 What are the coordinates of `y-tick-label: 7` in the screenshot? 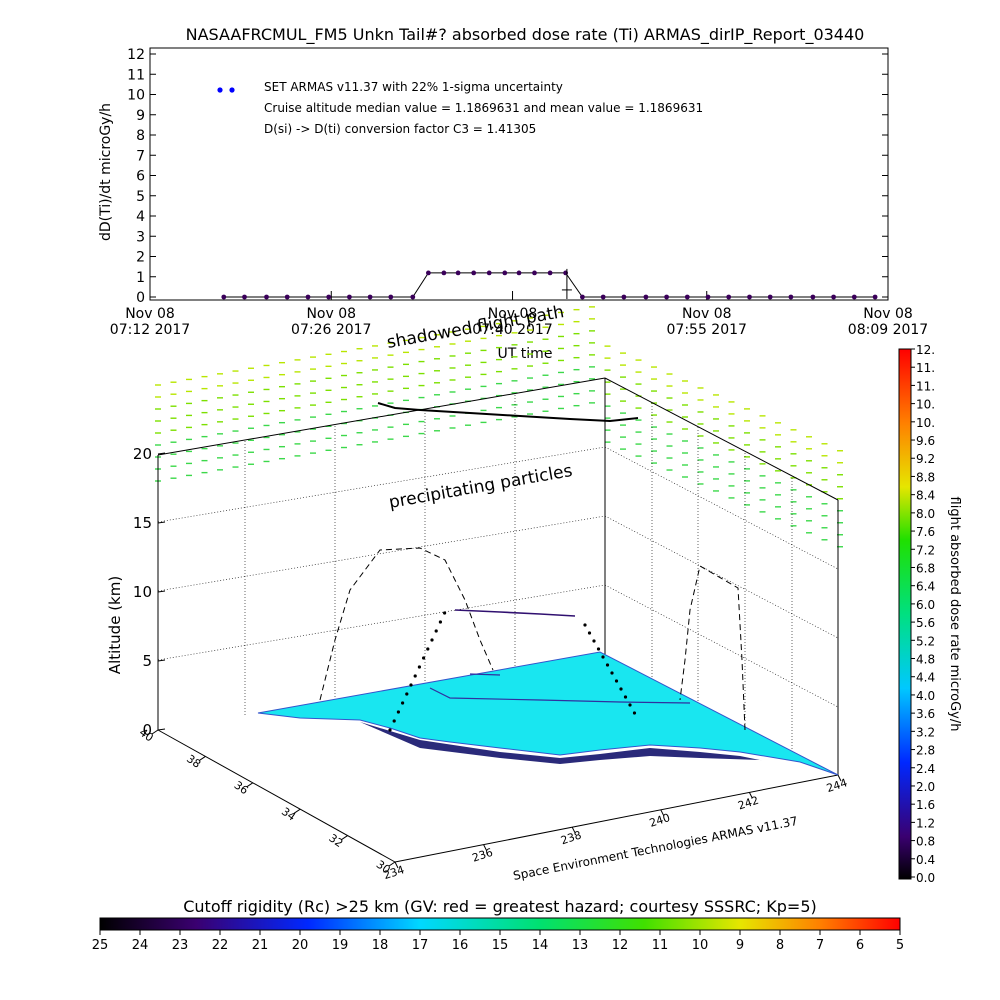 It's located at (140, 156).